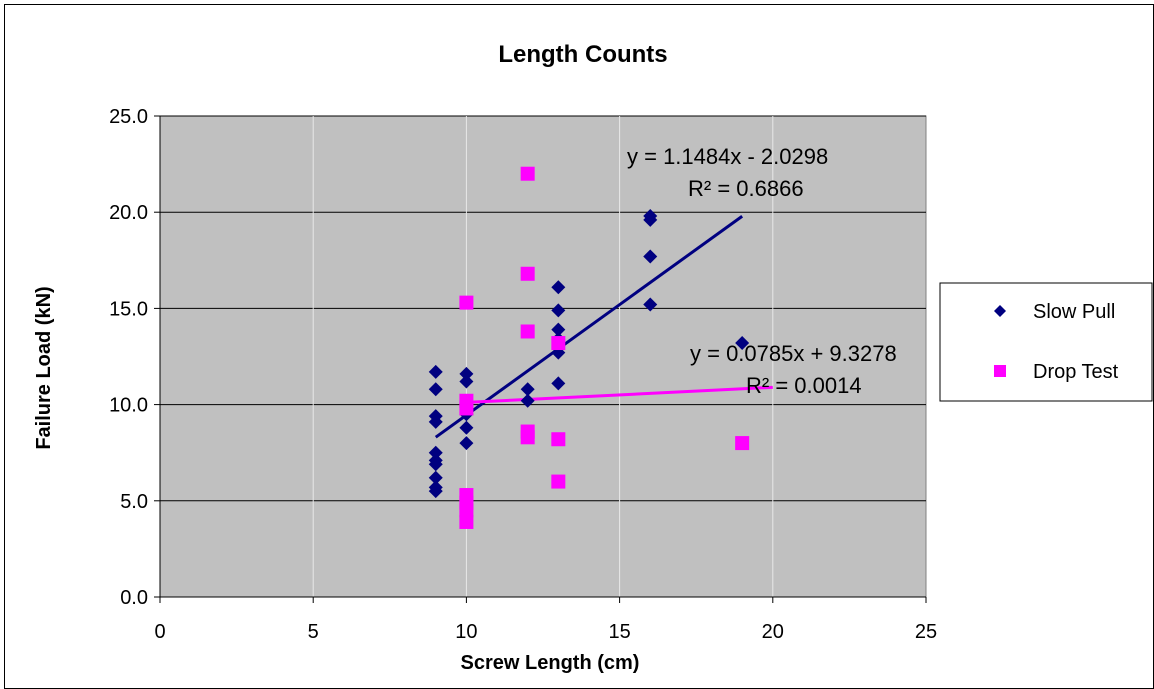 The width and height of the screenshot is (1154, 689). Describe the element at coordinates (44, 367) in the screenshot. I see `y-axis-label: Failure Load (kN)` at that location.